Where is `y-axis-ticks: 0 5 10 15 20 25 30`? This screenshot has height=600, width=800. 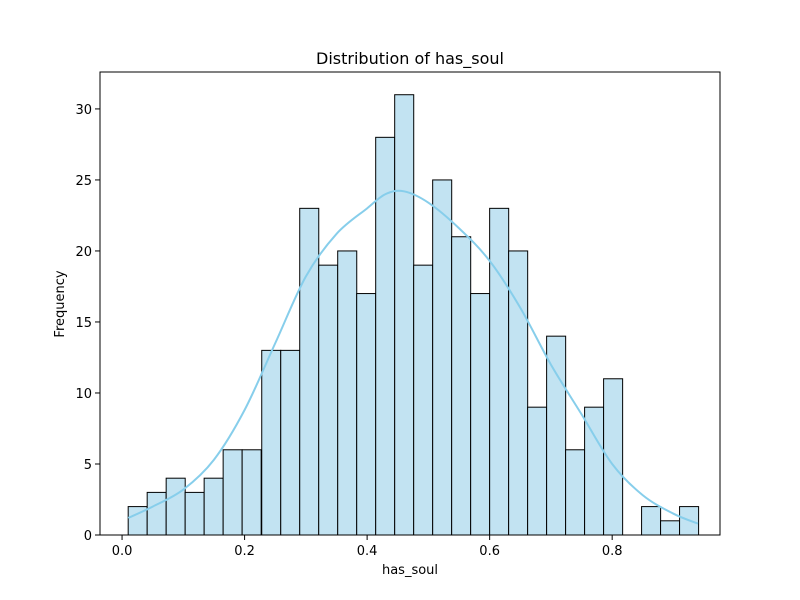 y-axis-ticks: 0 5 10 15 20 25 30 is located at coordinates (87, 323).